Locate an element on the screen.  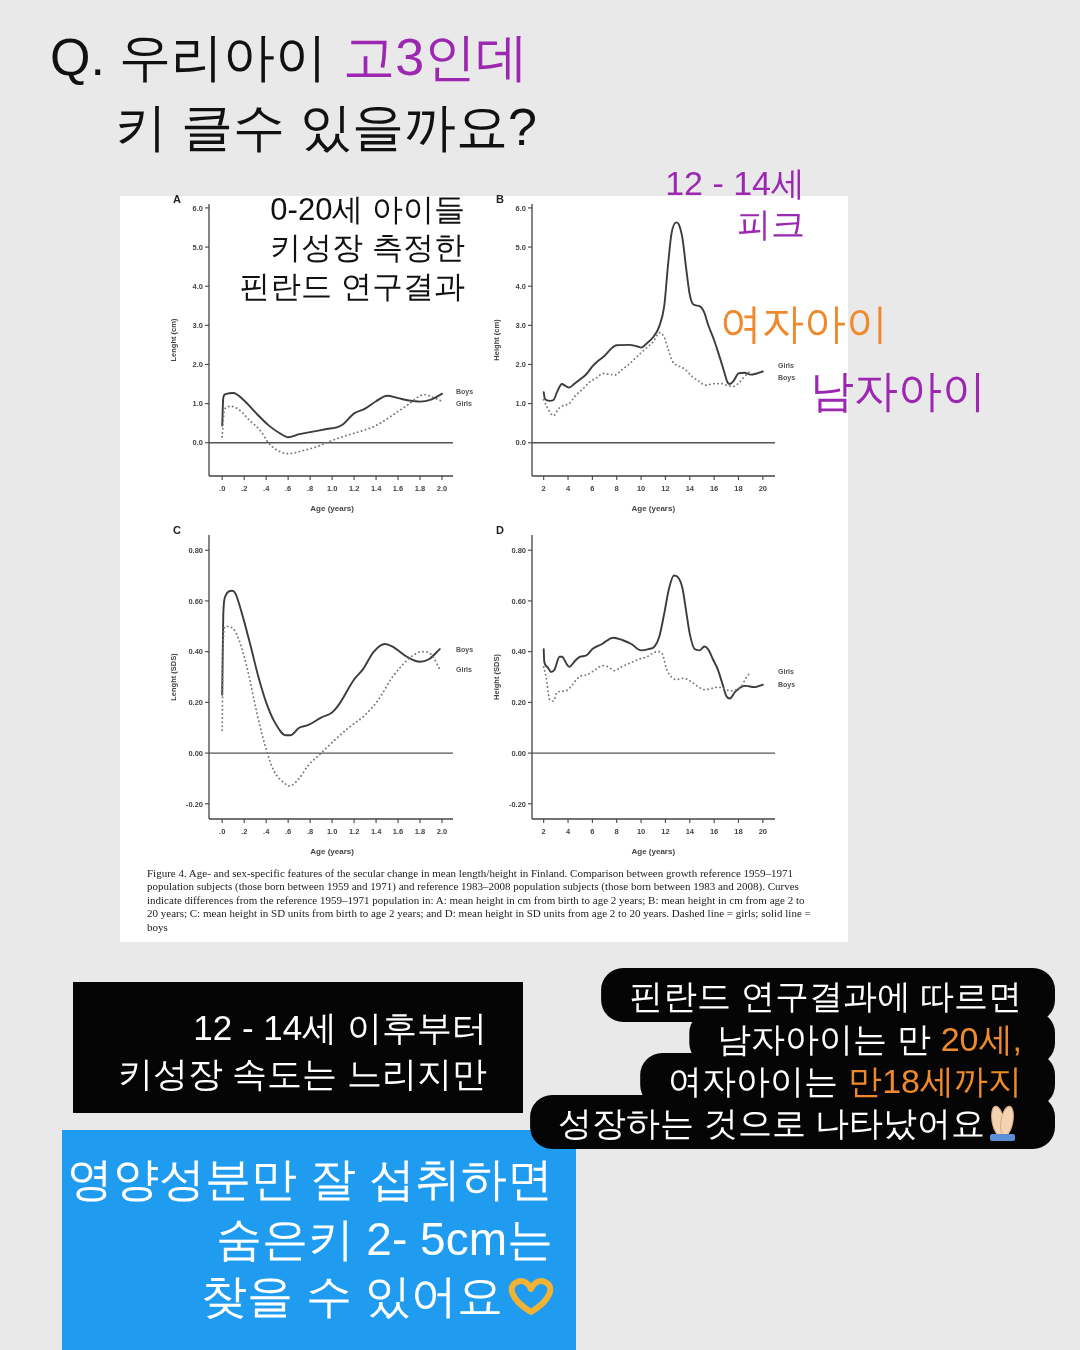
text: 핀란드 연구결과에 따르면 is located at coordinates (826, 996).